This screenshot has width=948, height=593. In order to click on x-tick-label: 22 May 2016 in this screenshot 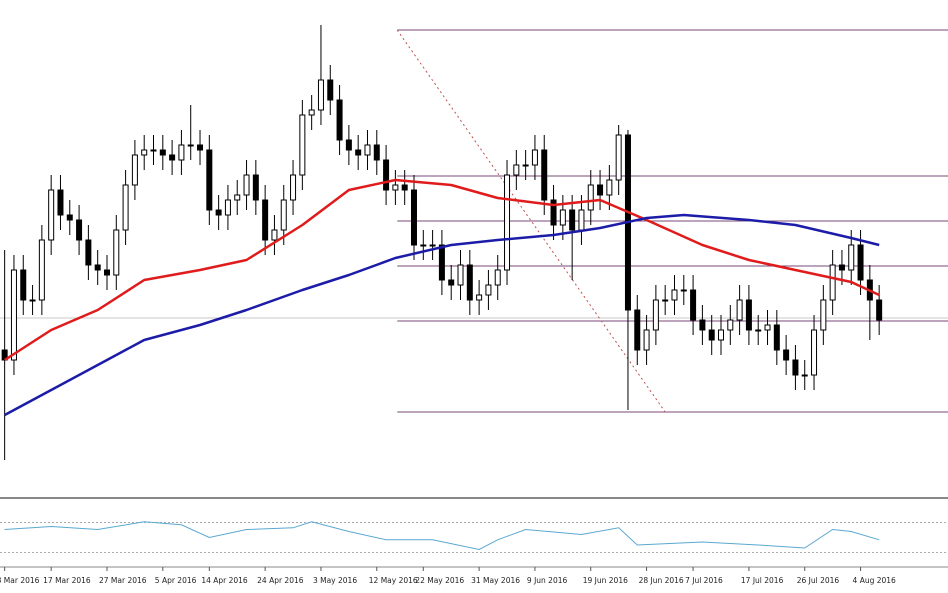, I will do `click(439, 580)`.